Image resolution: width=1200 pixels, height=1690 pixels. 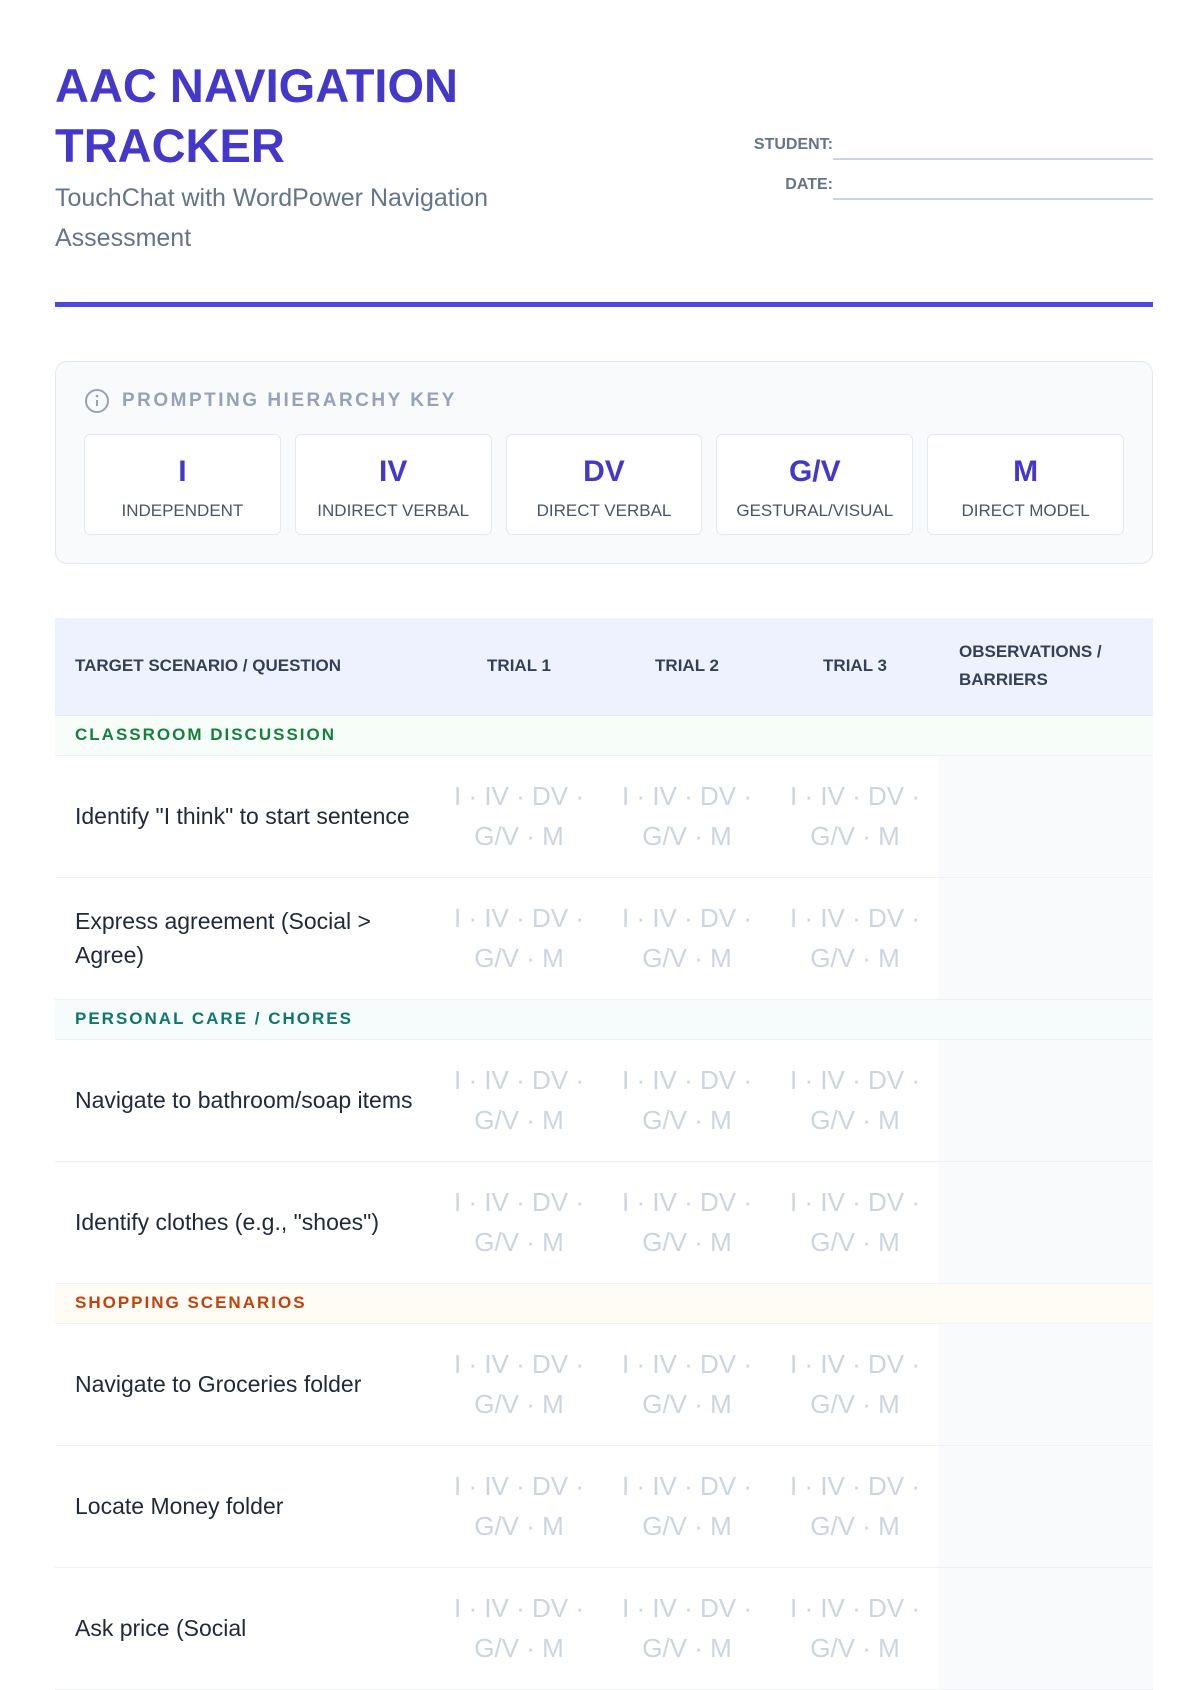 I want to click on key-item: IV INDIRECT VERBAL, so click(x=393, y=484).